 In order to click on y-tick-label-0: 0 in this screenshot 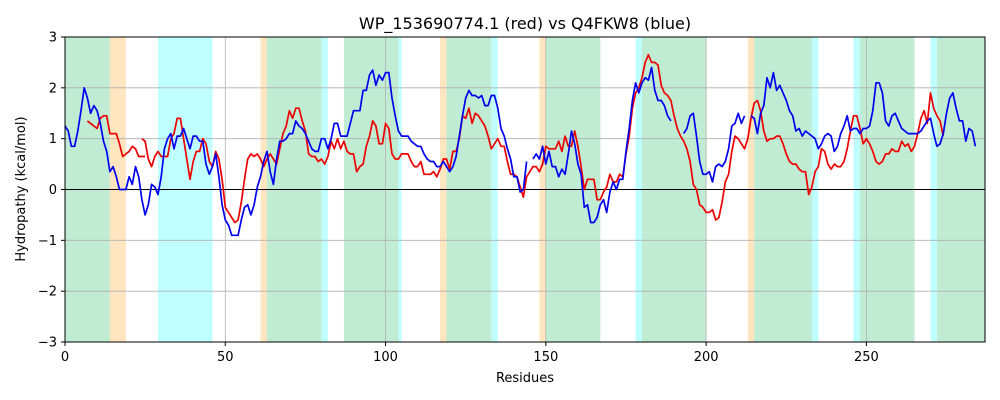, I will do `click(53, 190)`.